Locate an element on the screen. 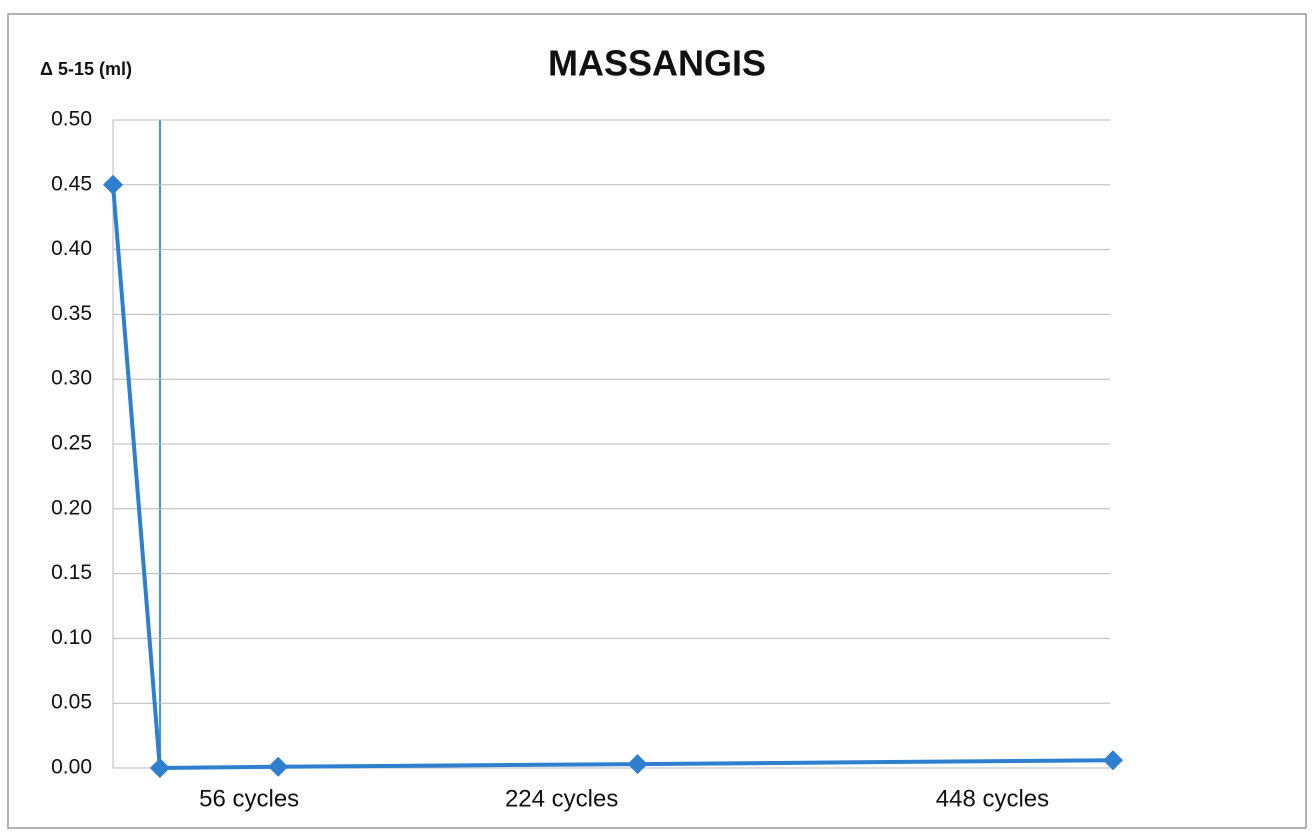  y-tick-label: 0.20 is located at coordinates (71, 507).